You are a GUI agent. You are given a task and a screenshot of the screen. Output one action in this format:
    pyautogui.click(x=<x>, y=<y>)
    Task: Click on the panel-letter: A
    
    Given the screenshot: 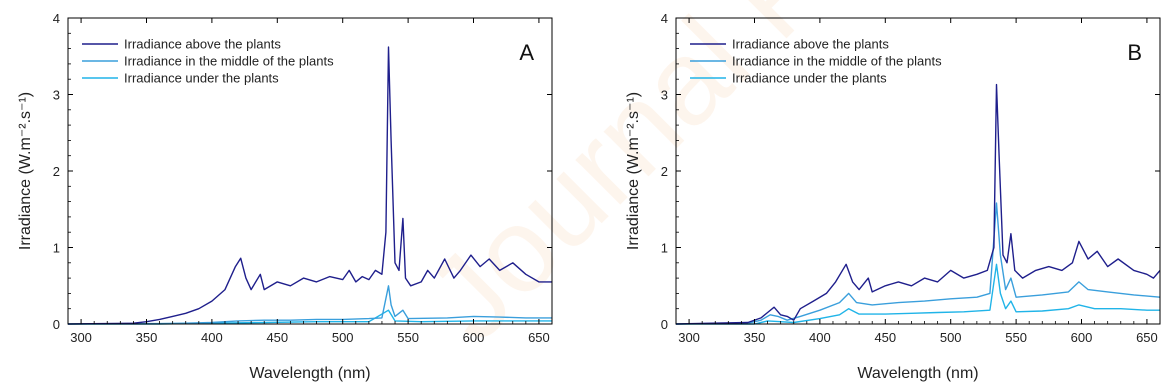 What is the action you would take?
    pyautogui.click(x=526, y=52)
    